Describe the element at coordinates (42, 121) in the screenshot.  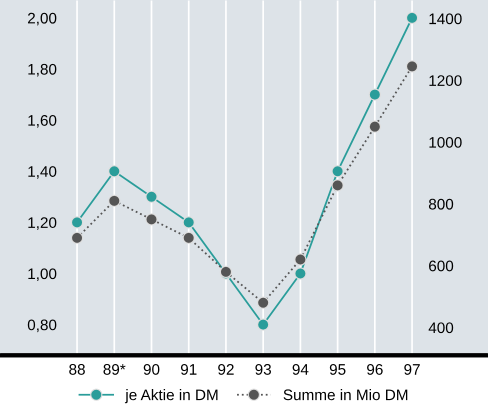
I see `y-tick-label: 1,60` at that location.